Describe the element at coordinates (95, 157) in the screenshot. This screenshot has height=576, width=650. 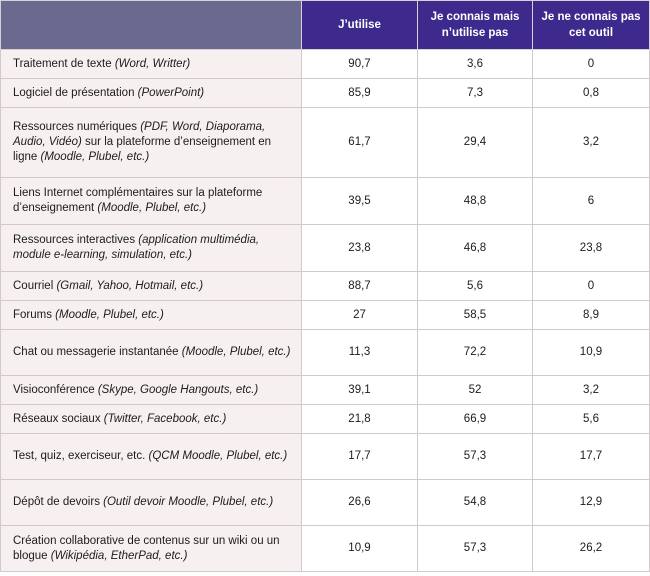
I see `tool-examples-2: (Moodle, Plubel, etc.)` at that location.